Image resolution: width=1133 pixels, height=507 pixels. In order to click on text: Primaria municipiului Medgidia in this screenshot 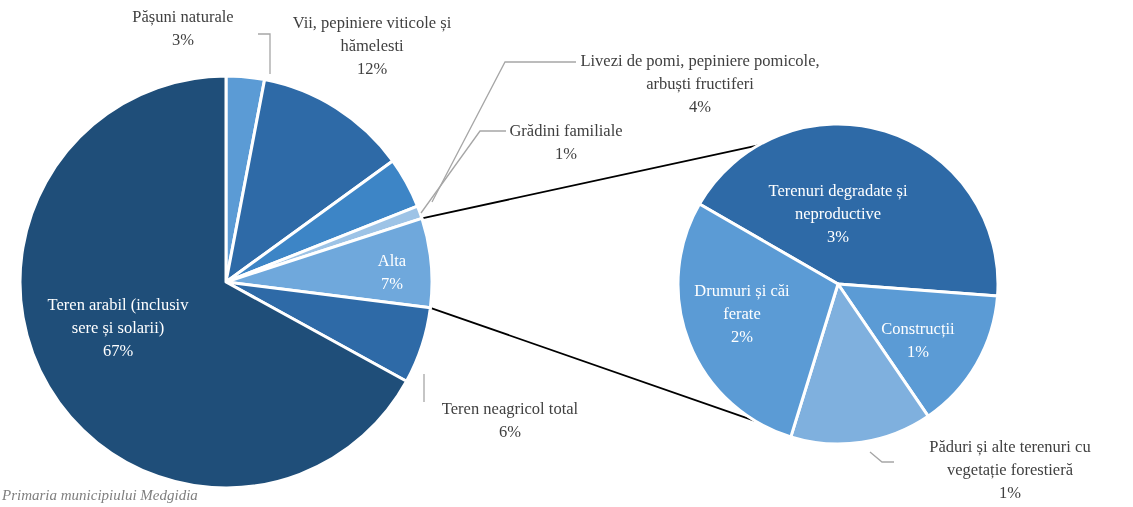, I will do `click(99, 495)`.